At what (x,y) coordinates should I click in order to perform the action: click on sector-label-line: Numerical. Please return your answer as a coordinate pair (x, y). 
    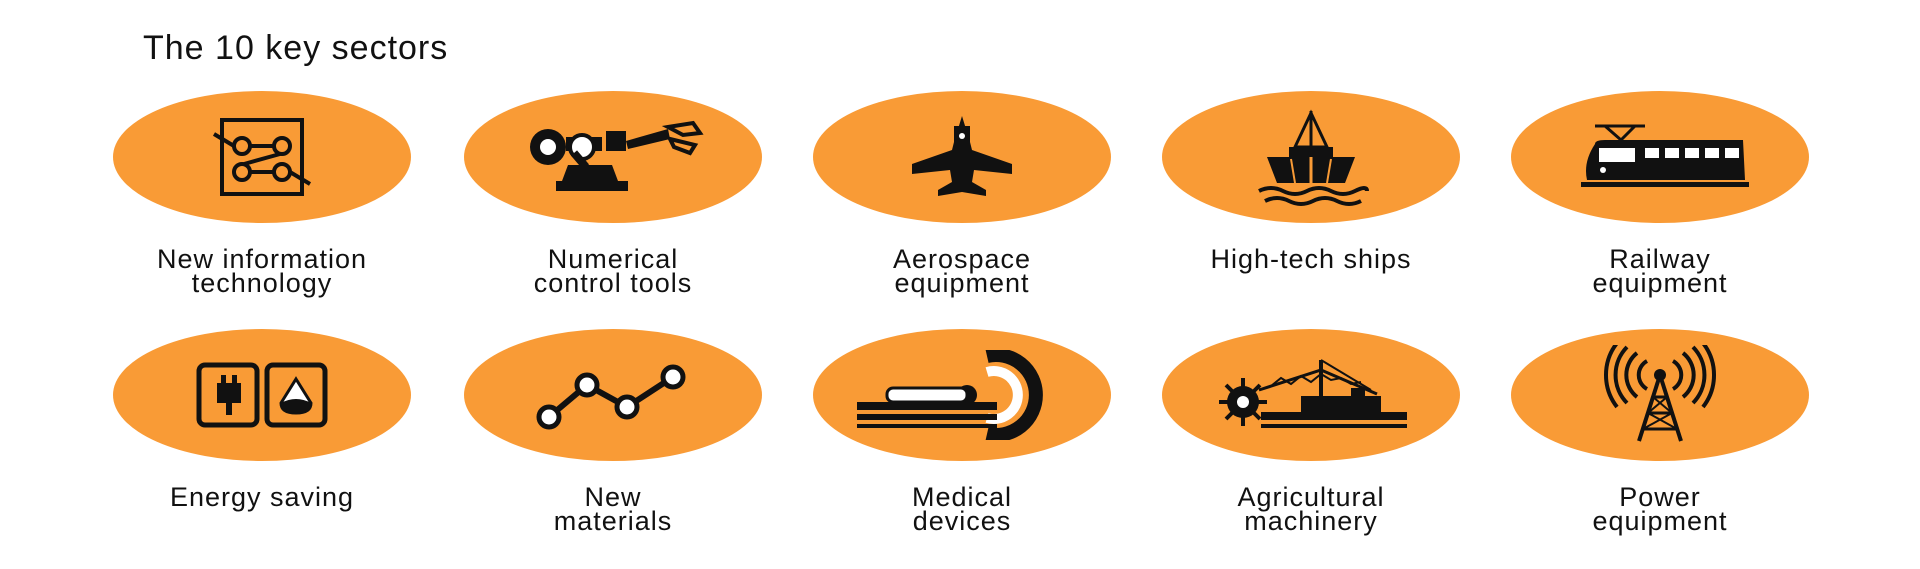
    Looking at the image, I should click on (613, 259).